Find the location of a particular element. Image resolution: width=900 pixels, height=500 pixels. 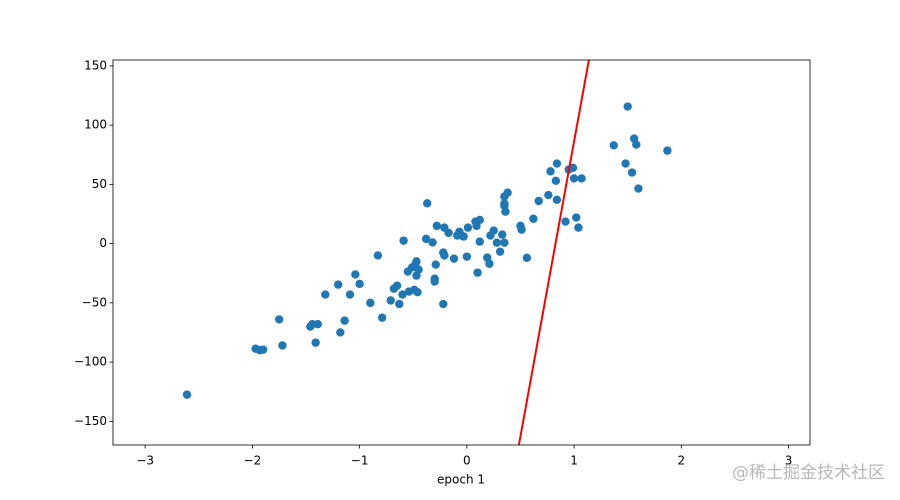

x-tick-label: −3 is located at coordinates (145, 461).